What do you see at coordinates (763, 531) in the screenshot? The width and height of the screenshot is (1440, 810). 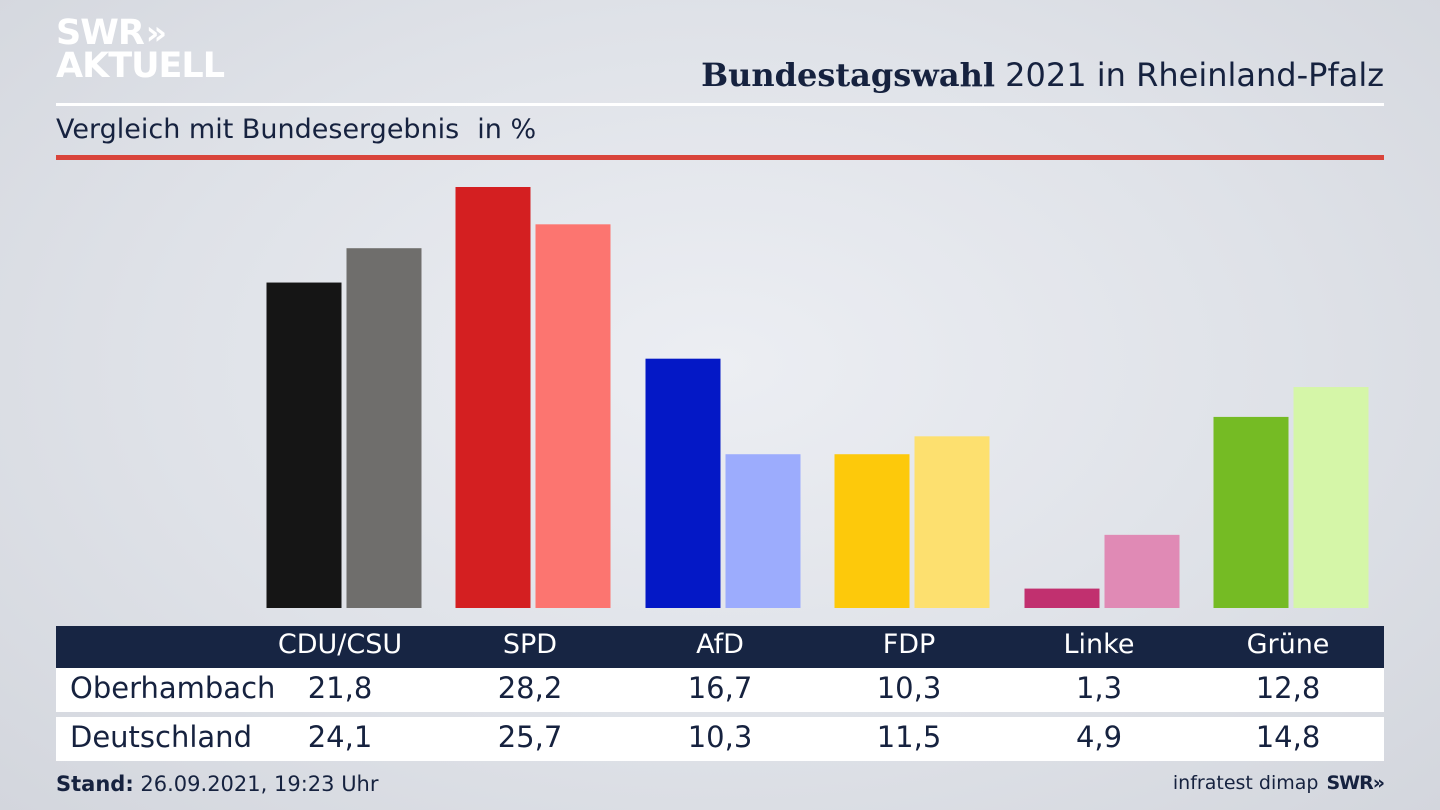 I see `bar-afd-deutschland` at bounding box center [763, 531].